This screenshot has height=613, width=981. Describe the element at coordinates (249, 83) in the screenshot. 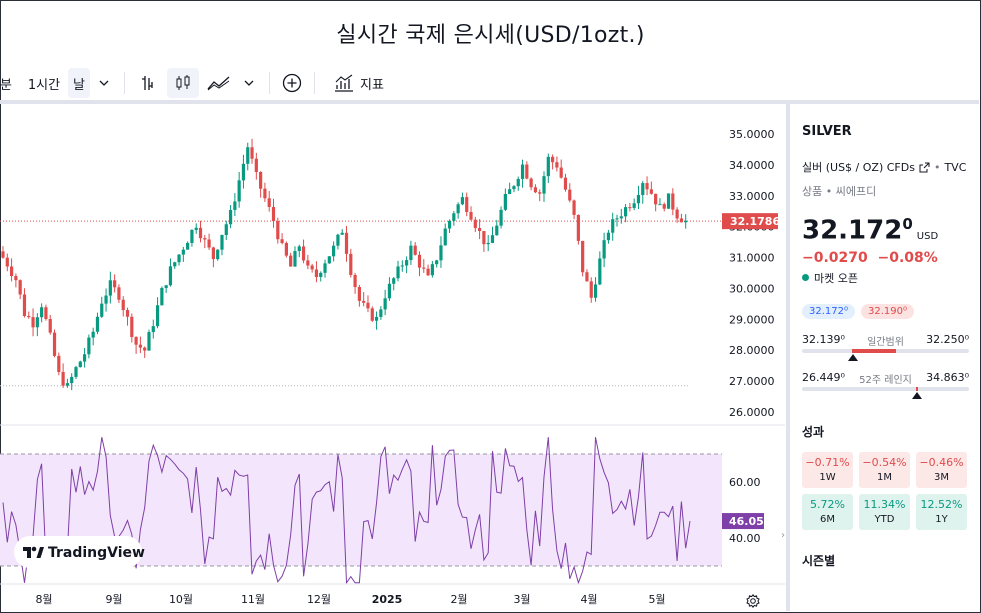

I see `compare-dropdown-chevron-icon` at that location.